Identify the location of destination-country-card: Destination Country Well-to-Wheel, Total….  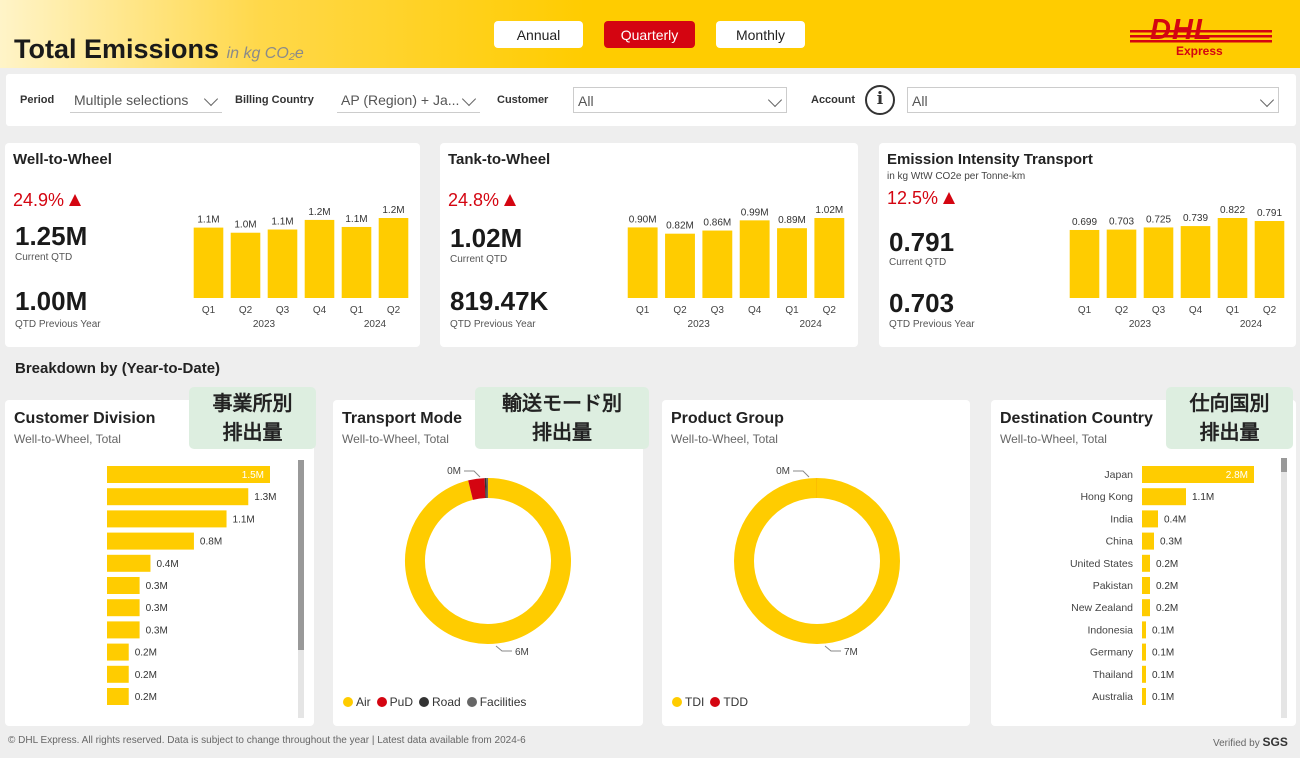
(1143, 563).